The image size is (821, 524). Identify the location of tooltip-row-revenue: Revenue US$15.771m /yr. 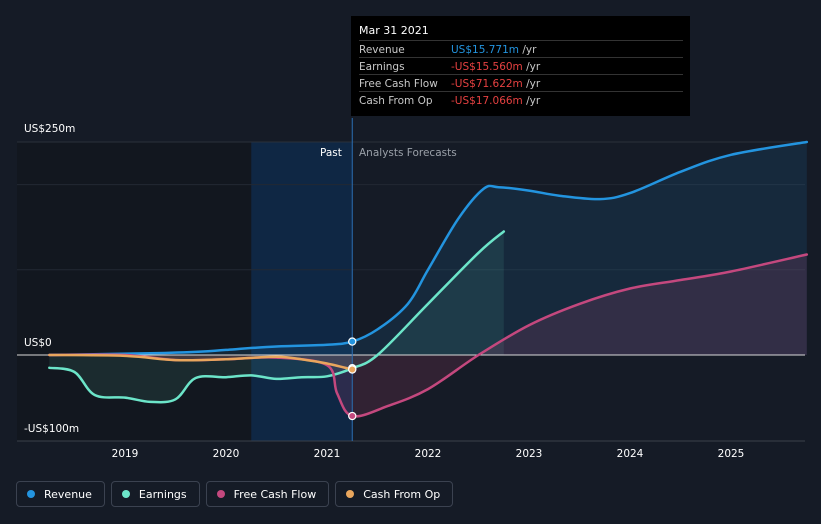
(521, 49).